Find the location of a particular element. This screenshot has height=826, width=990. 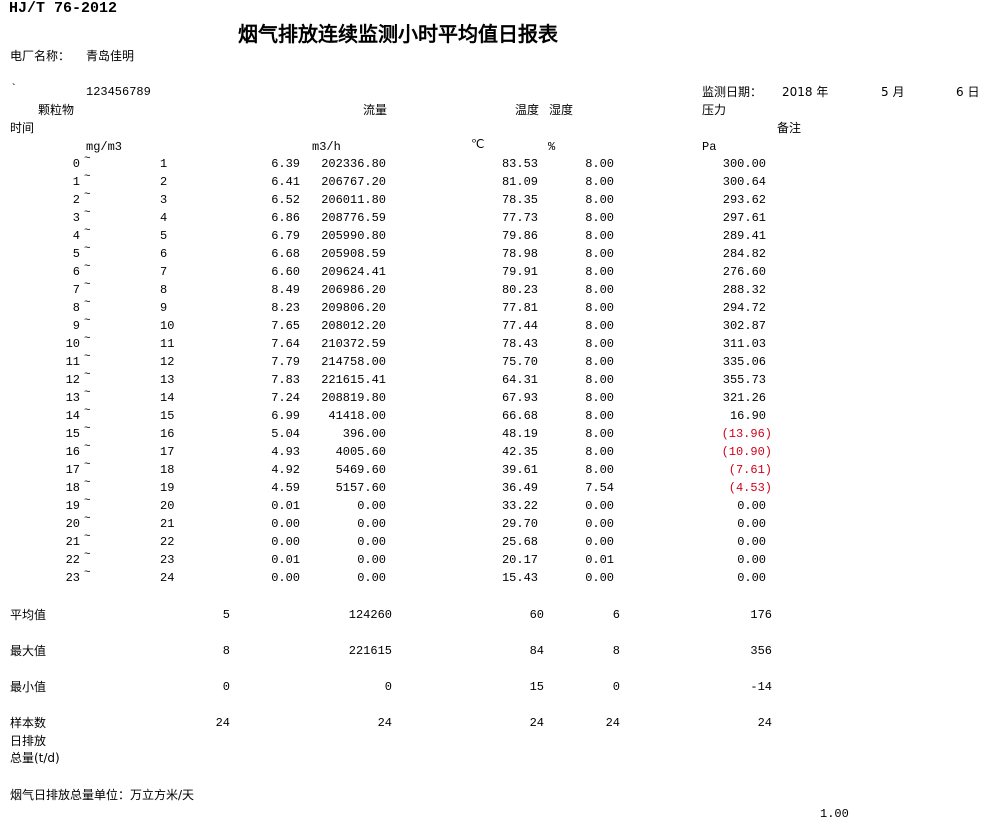

temperature-value: 81.09 is located at coordinates (519, 182).